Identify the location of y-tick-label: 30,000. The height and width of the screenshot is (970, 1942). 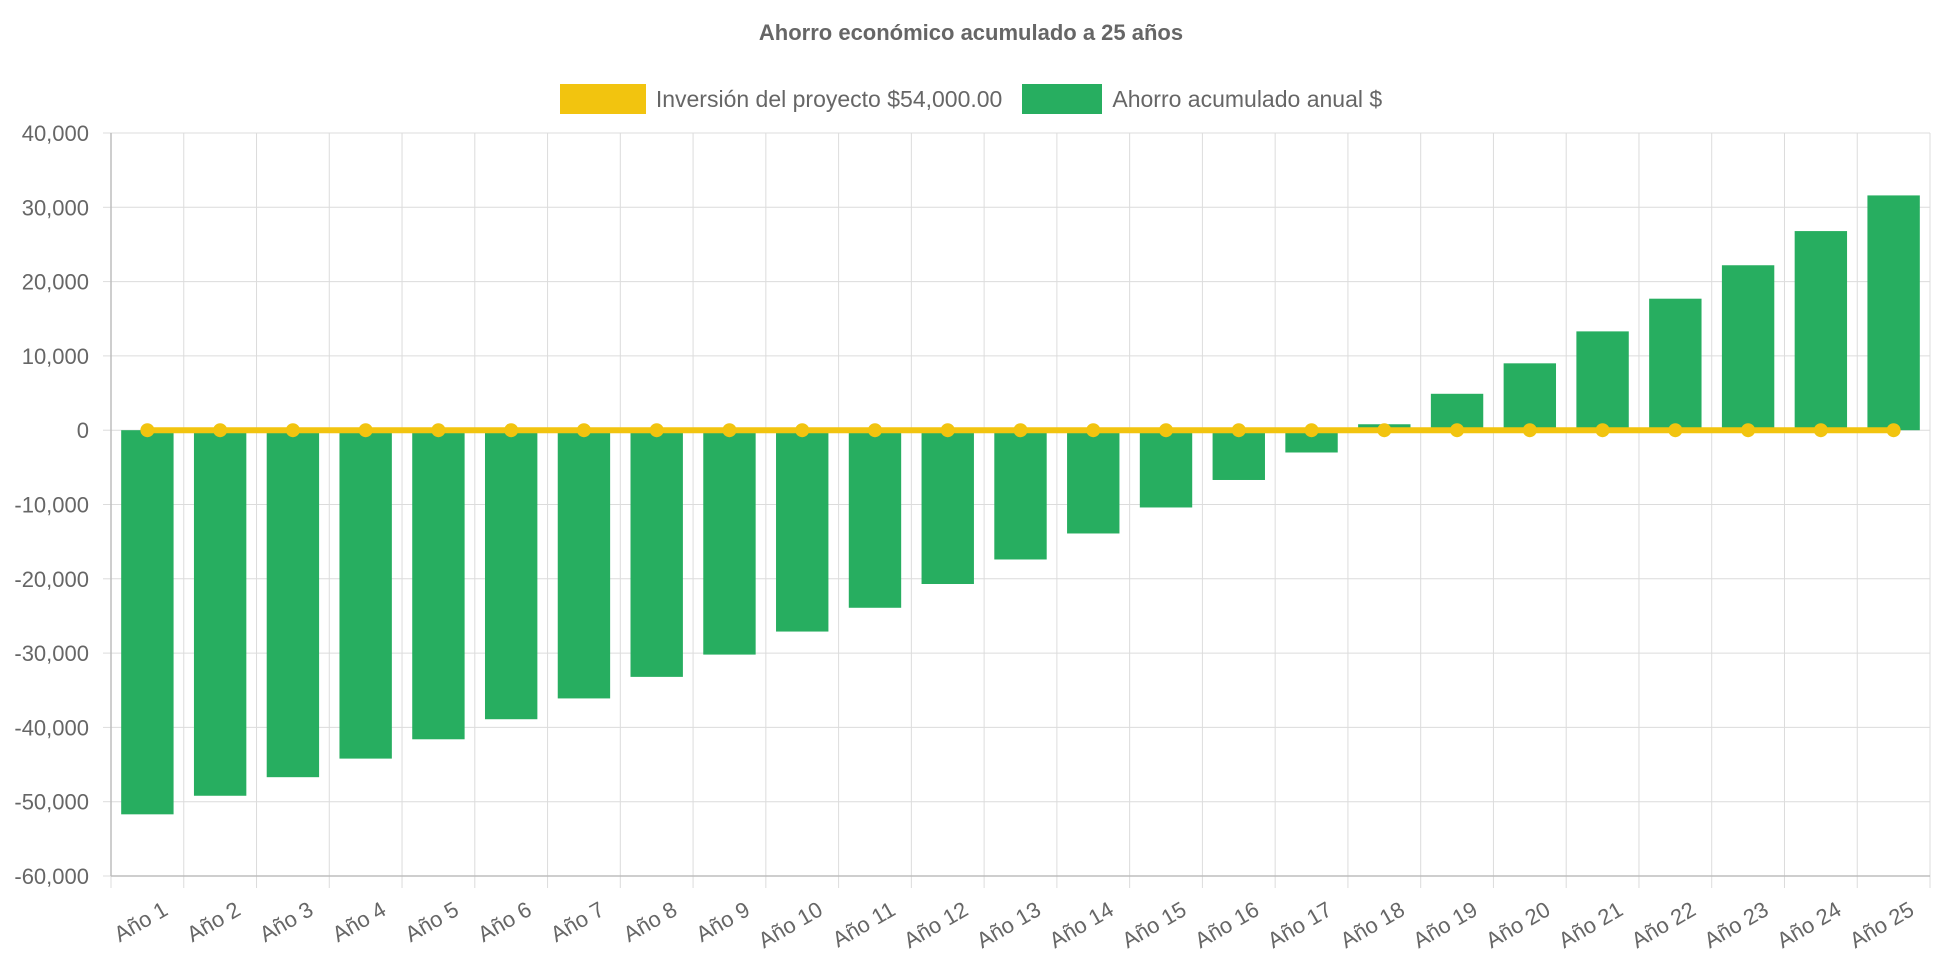
(55, 207).